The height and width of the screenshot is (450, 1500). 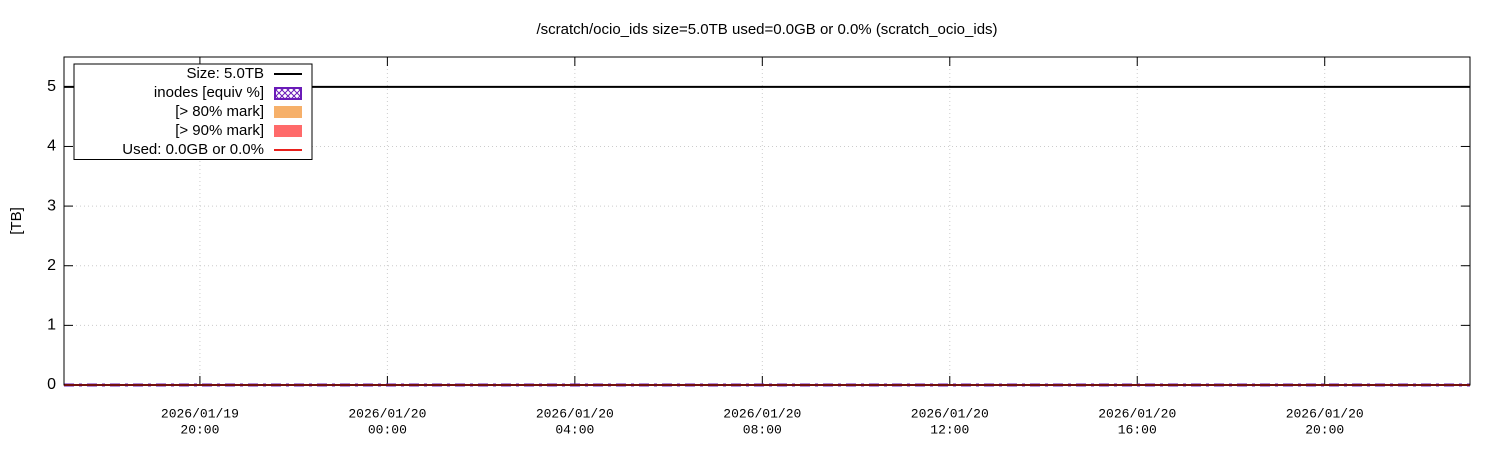 What do you see at coordinates (225, 73) in the screenshot?
I see `legend-label: Size: 5.0TB` at bounding box center [225, 73].